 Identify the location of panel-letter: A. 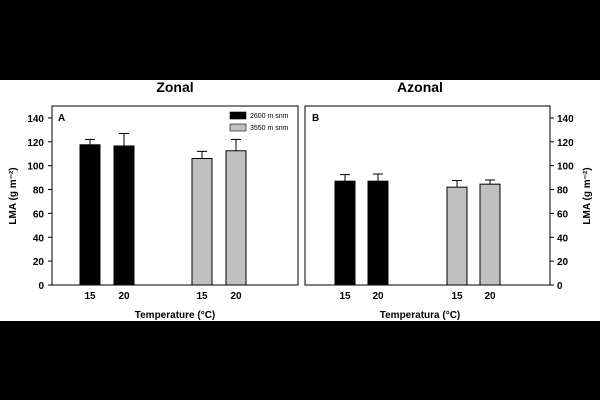
(61, 118).